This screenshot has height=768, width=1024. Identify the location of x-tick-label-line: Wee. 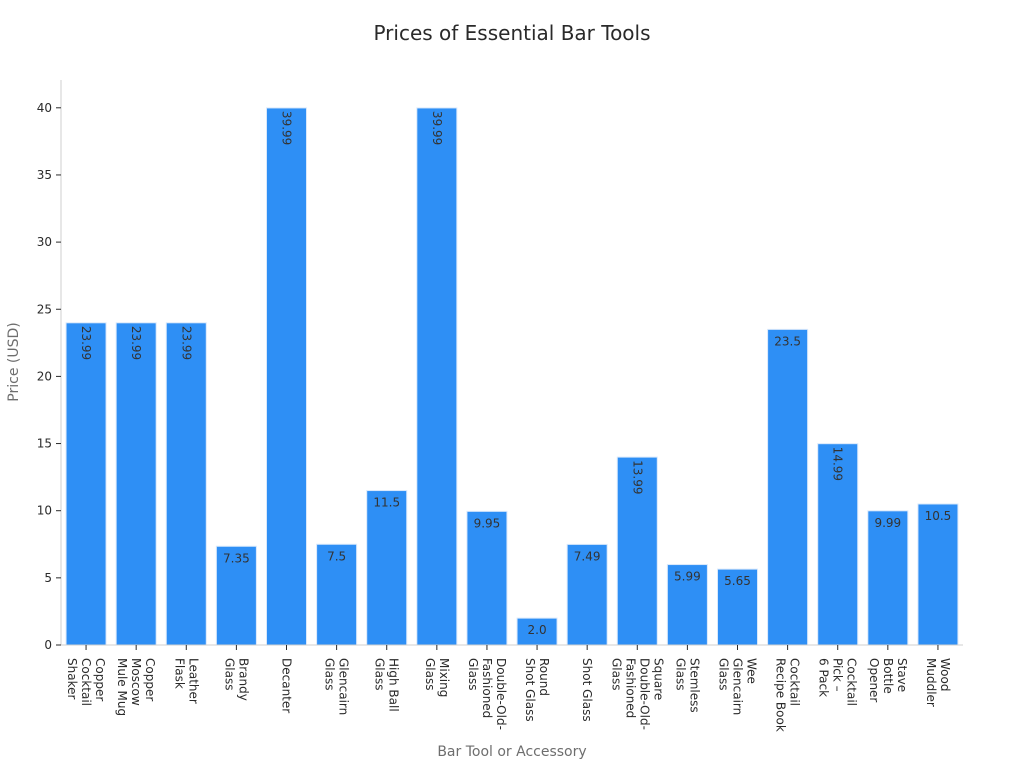
(752, 671).